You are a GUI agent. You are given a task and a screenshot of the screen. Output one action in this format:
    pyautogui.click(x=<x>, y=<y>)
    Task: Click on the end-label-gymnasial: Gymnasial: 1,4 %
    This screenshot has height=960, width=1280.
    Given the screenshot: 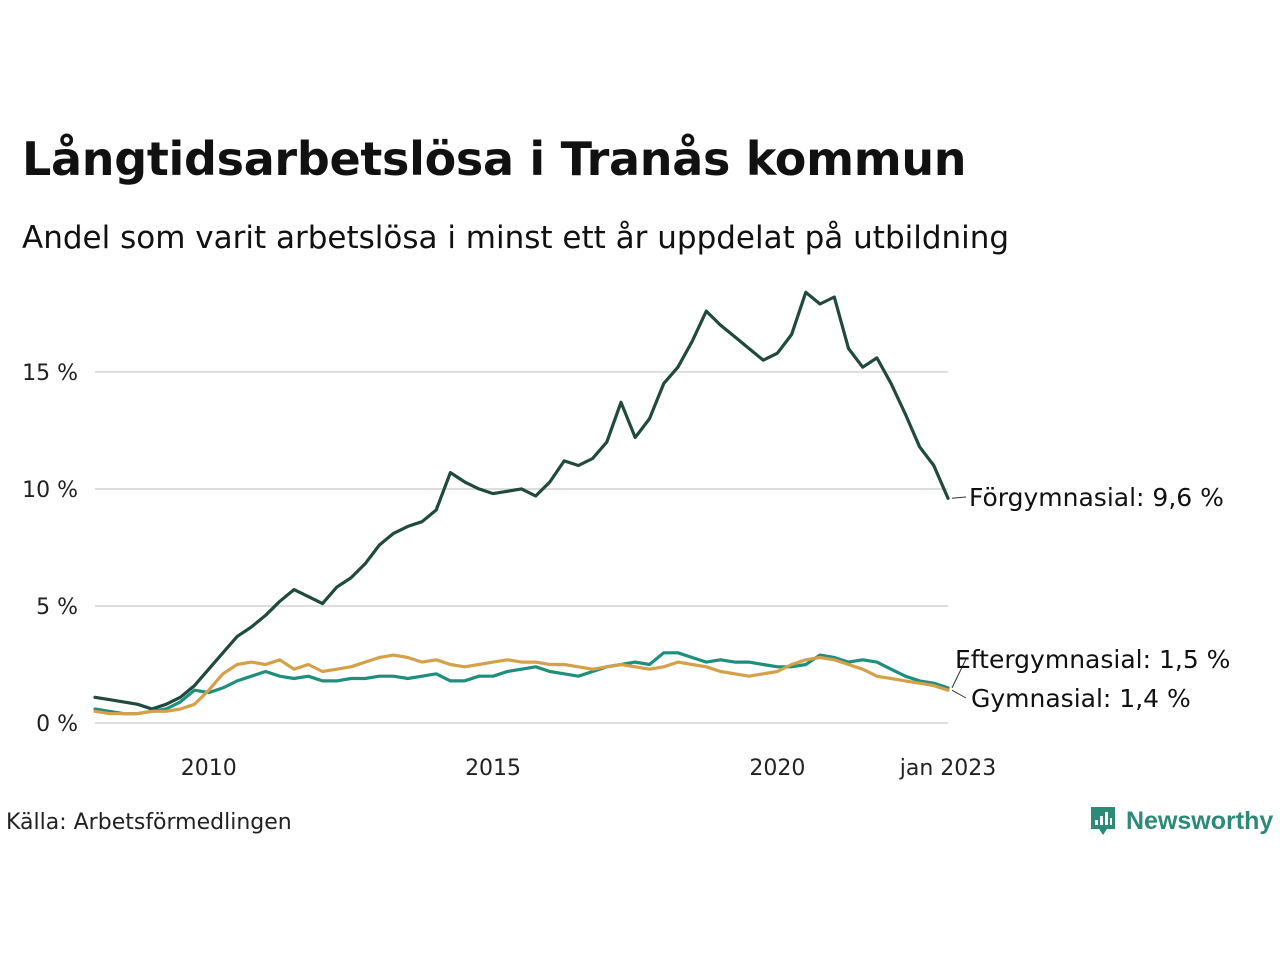 What is the action you would take?
    pyautogui.click(x=1081, y=698)
    